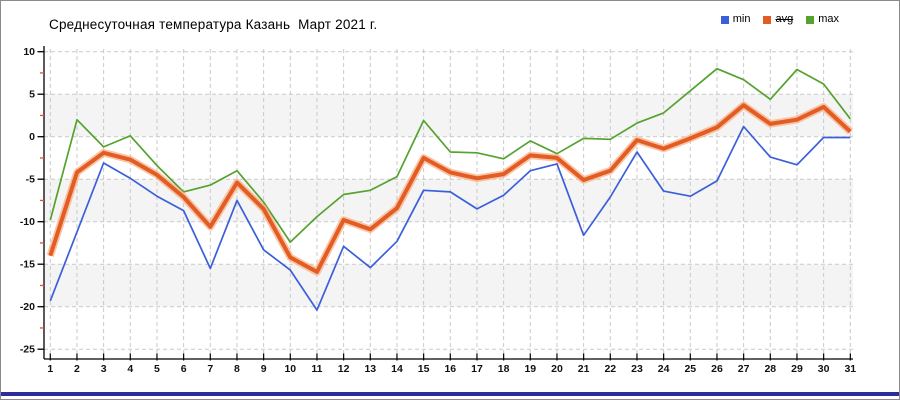  Describe the element at coordinates (450, 369) in the screenshot. I see `x-axis-tick-label: 16` at that location.